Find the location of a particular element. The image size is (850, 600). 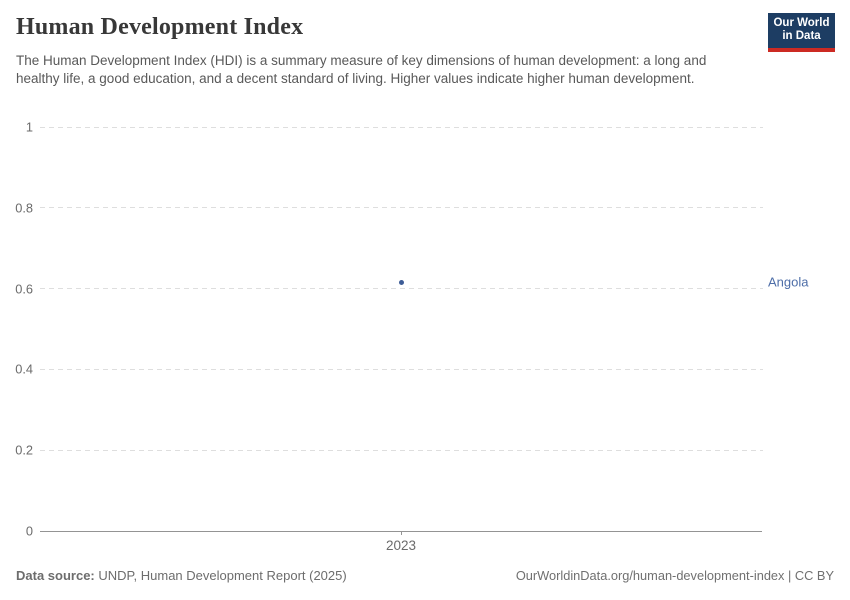

y-axis-tick-label: 0 is located at coordinates (29, 531).